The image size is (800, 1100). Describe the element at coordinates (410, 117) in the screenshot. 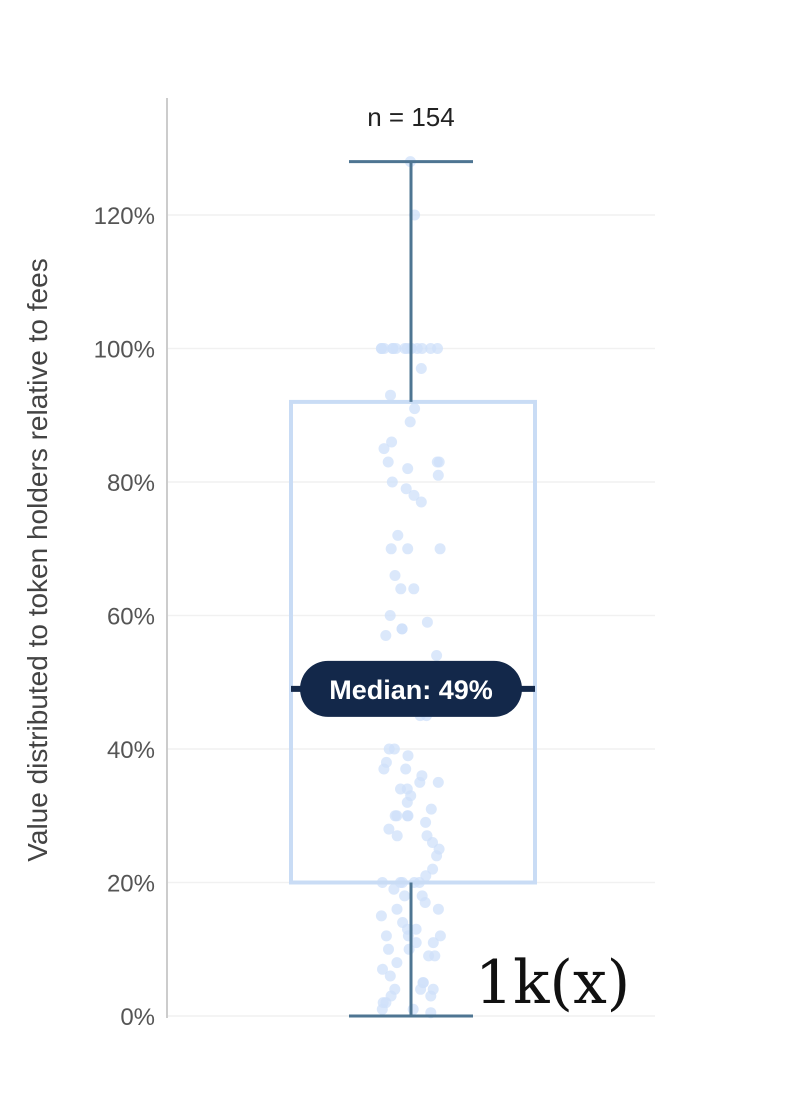

I see `sample-size-label: n = 154` at that location.